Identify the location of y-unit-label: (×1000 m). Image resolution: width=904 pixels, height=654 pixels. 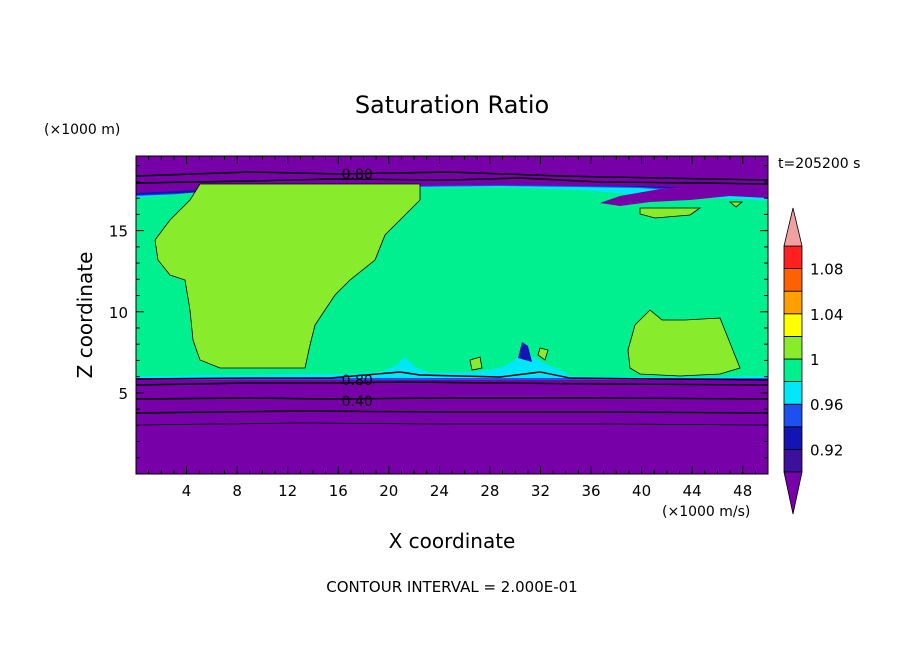
(82, 130).